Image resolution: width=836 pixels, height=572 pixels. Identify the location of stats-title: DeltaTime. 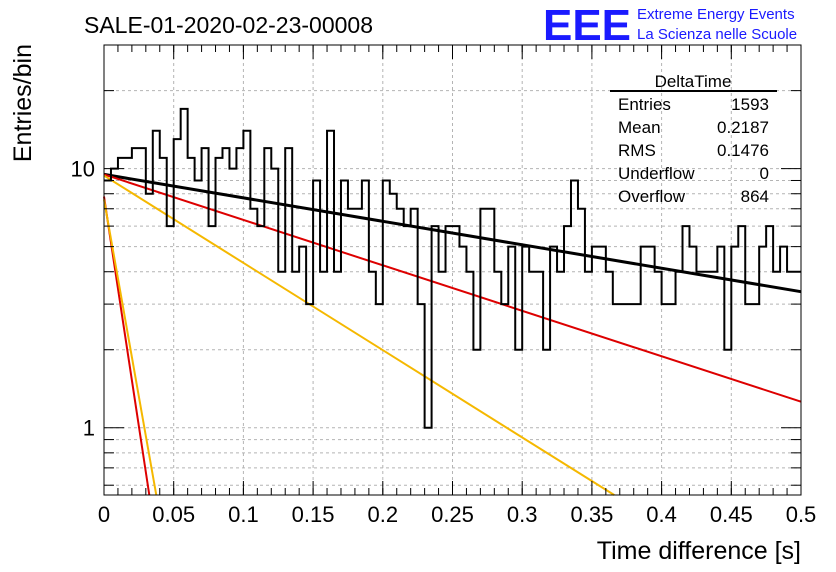
(693, 81).